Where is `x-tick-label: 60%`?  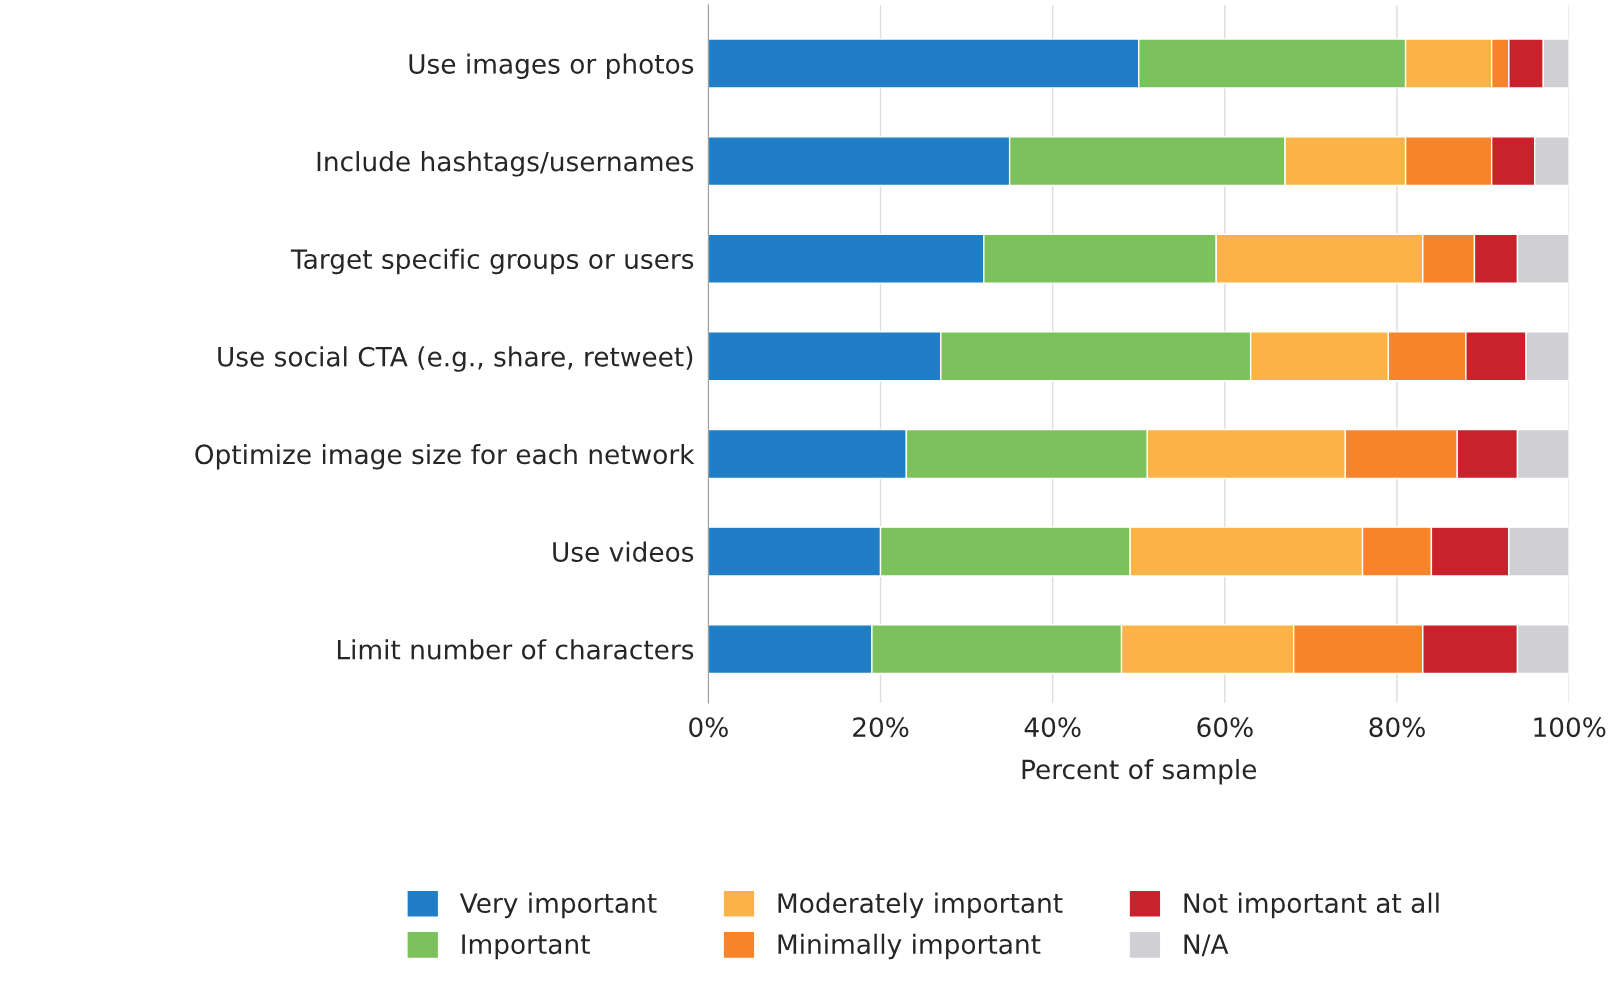
x-tick-label: 60% is located at coordinates (1225, 727).